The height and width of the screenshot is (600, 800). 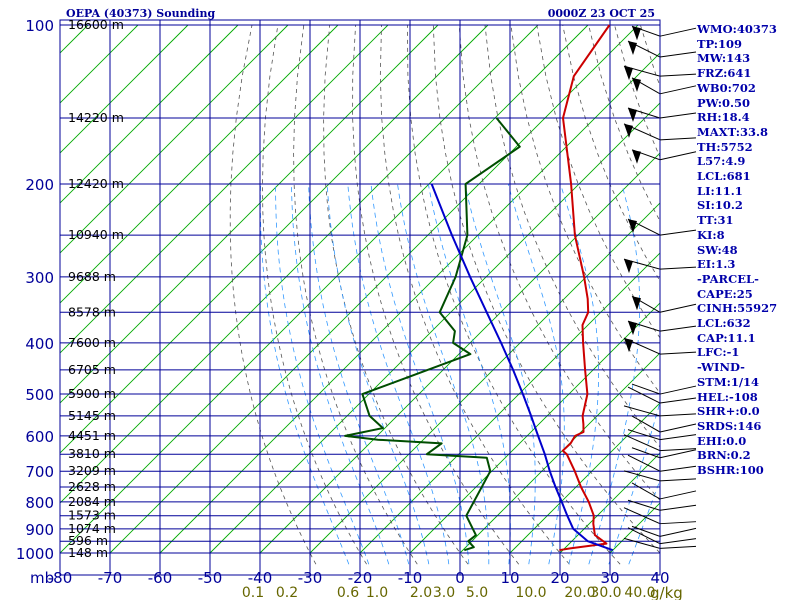 What do you see at coordinates (720, 43) in the screenshot?
I see `index-line: TP:109` at bounding box center [720, 43].